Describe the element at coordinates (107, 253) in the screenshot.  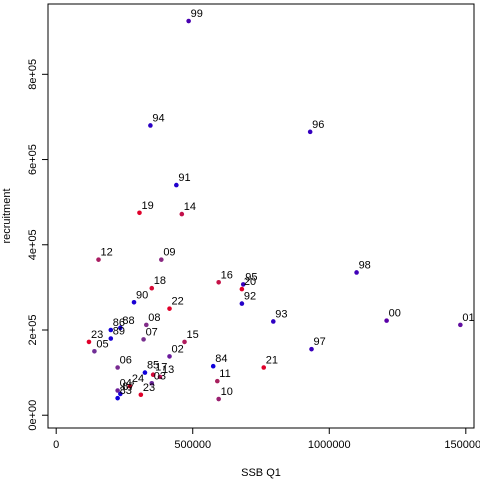
I see `point-label-12: 12` at that location.